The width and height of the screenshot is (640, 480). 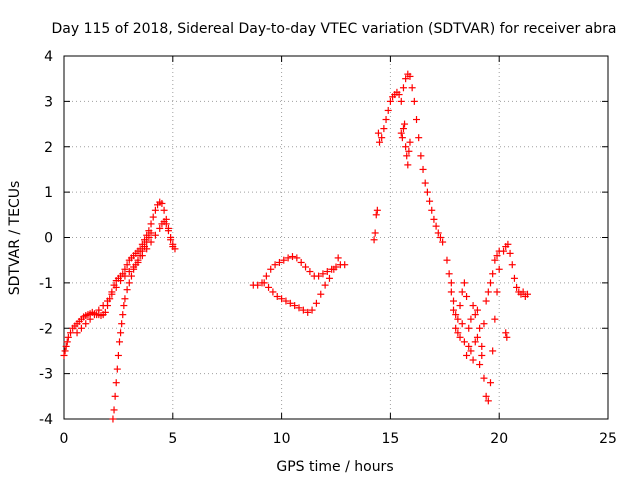 What do you see at coordinates (390, 439) in the screenshot?
I see `x-tick-label: 15` at bounding box center [390, 439].